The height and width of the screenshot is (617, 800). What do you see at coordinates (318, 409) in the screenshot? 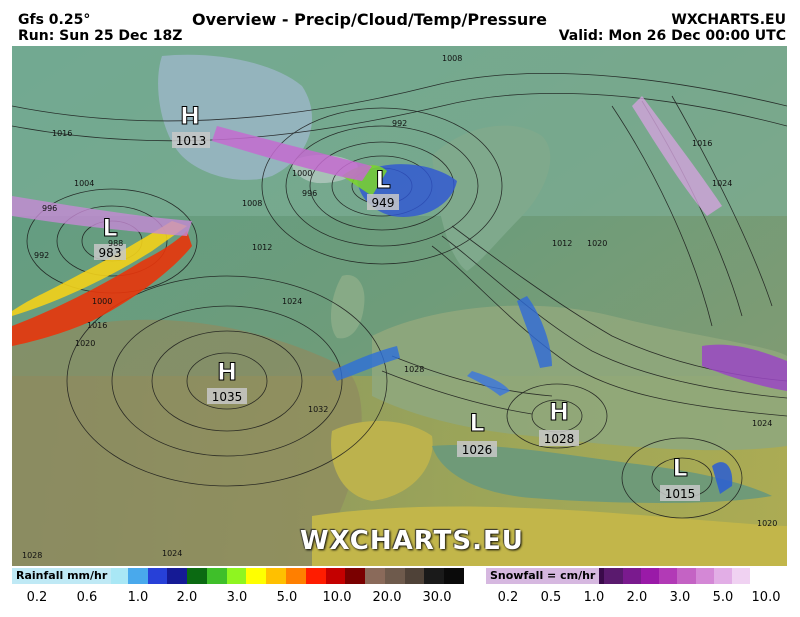
I see `isobar-label: 1032` at bounding box center [318, 409].